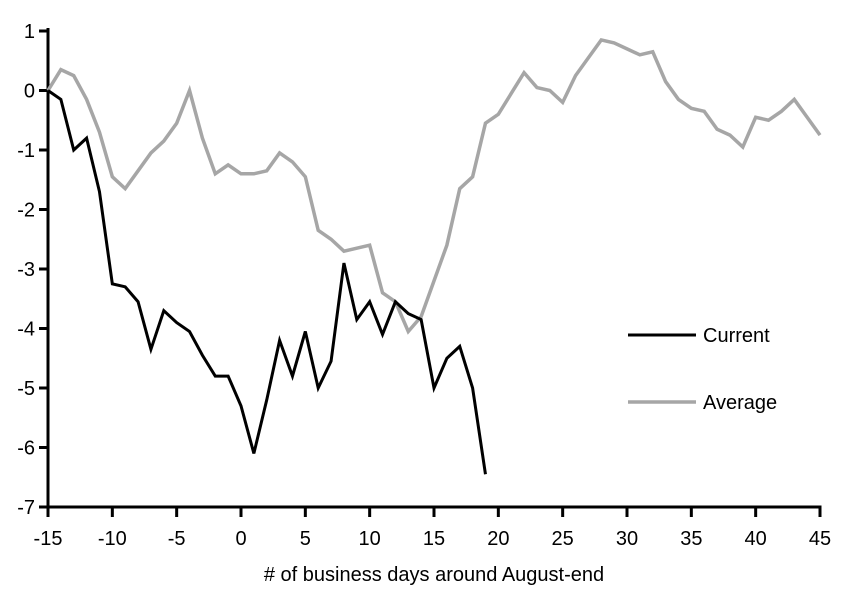  What do you see at coordinates (26, 508) in the screenshot?
I see `y-tick-label: -7` at bounding box center [26, 508].